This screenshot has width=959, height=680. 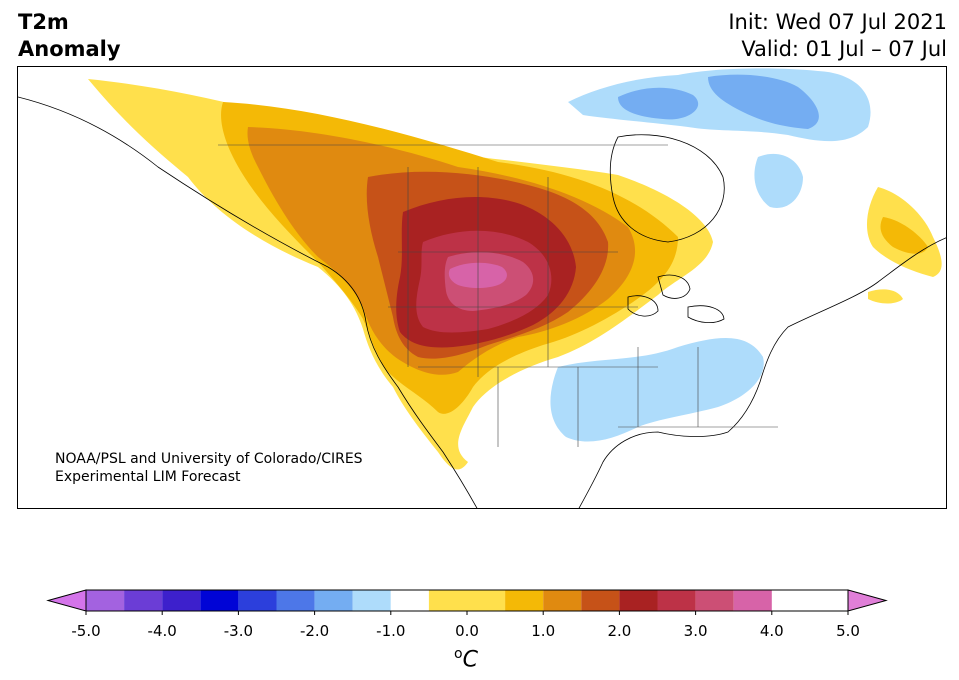 I want to click on colorbar: -5.0 -4.0 -3.0 -2.0 -1.0 0.0 1.0 2.0 3.0 4.0 5.0, so click(x=467, y=614).